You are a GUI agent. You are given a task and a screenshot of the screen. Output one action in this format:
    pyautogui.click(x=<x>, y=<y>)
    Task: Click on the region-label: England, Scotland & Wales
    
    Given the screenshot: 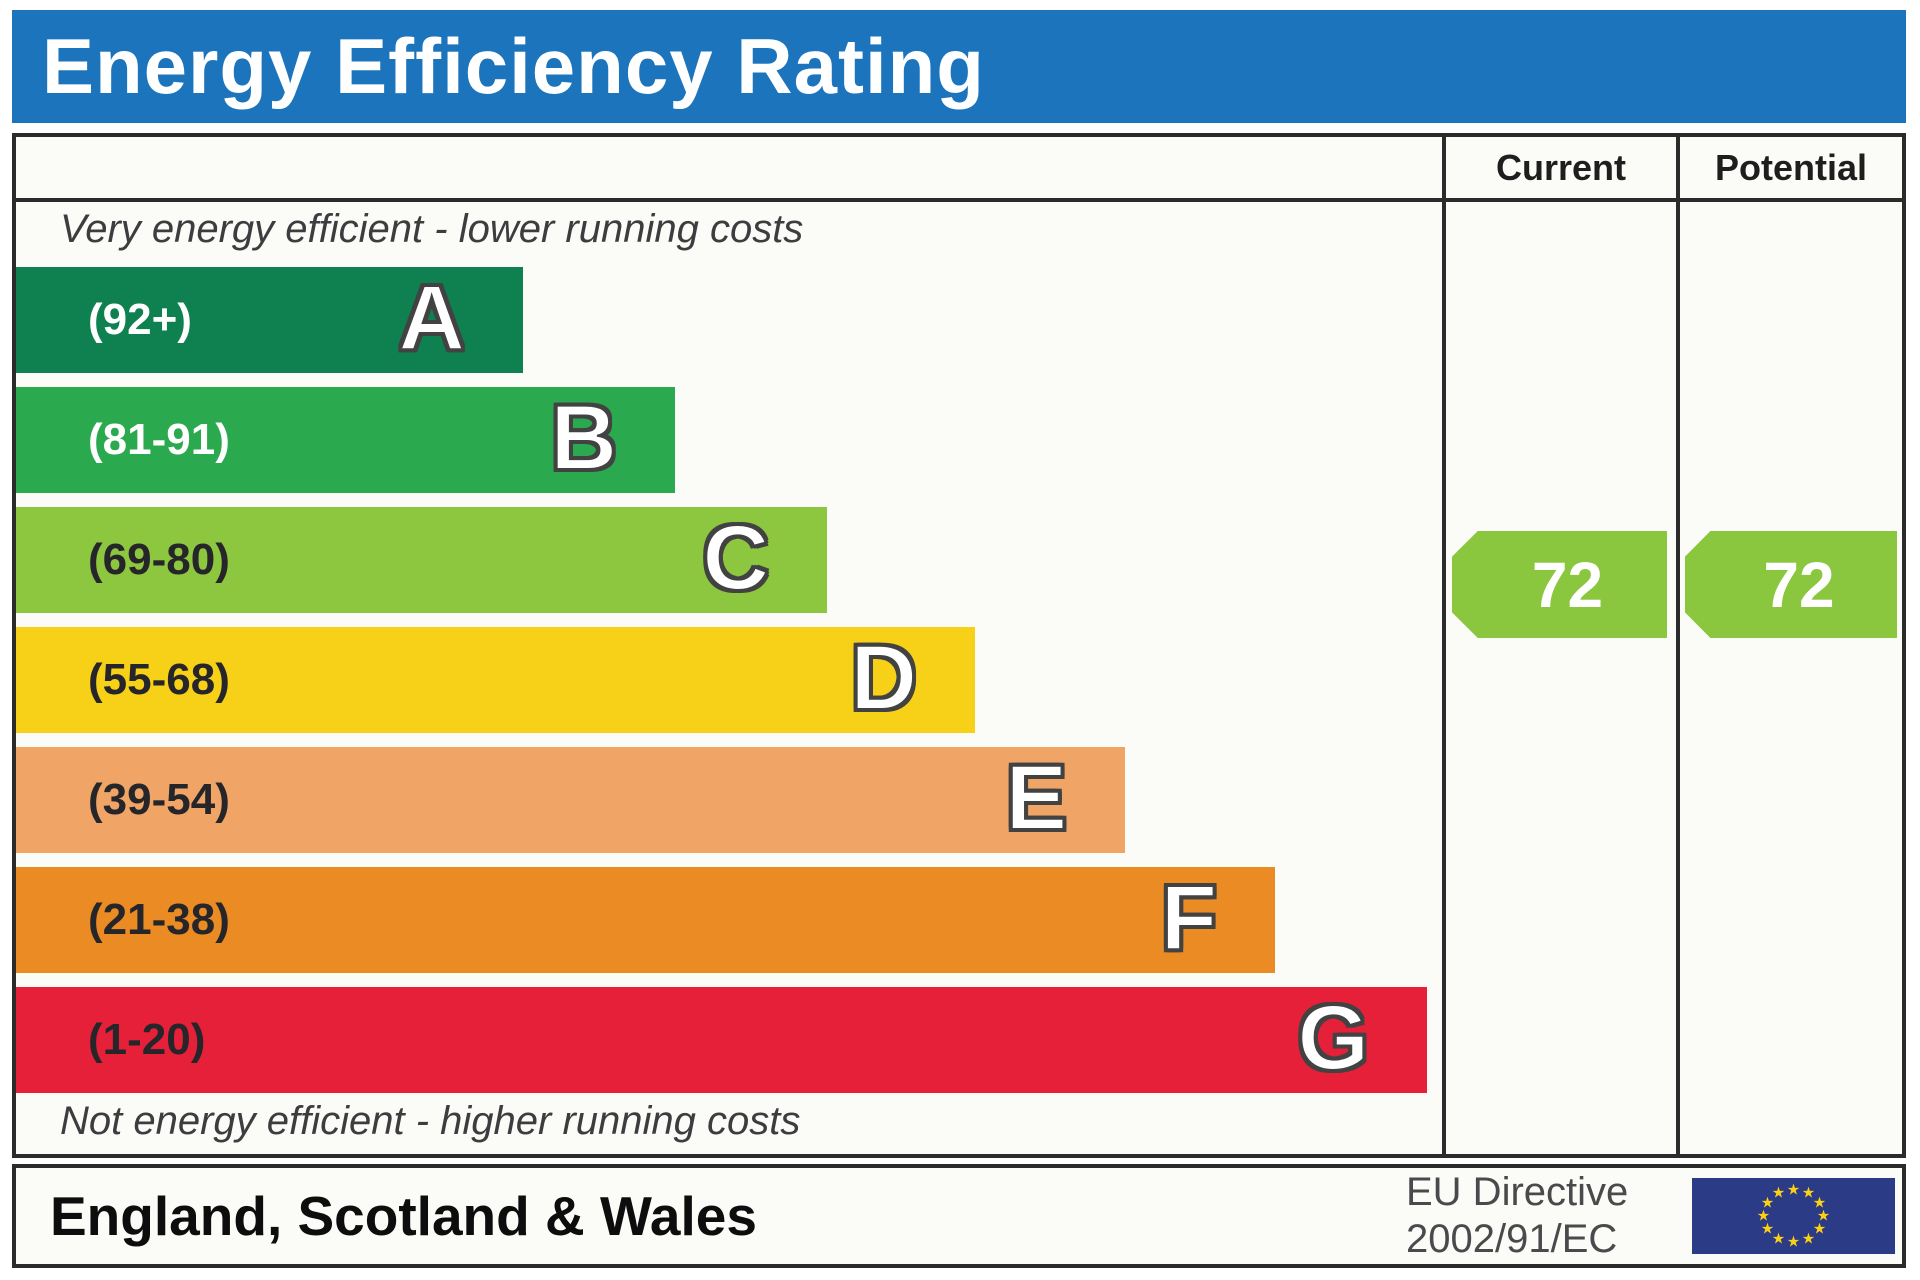 What is the action you would take?
    pyautogui.click(x=403, y=1216)
    